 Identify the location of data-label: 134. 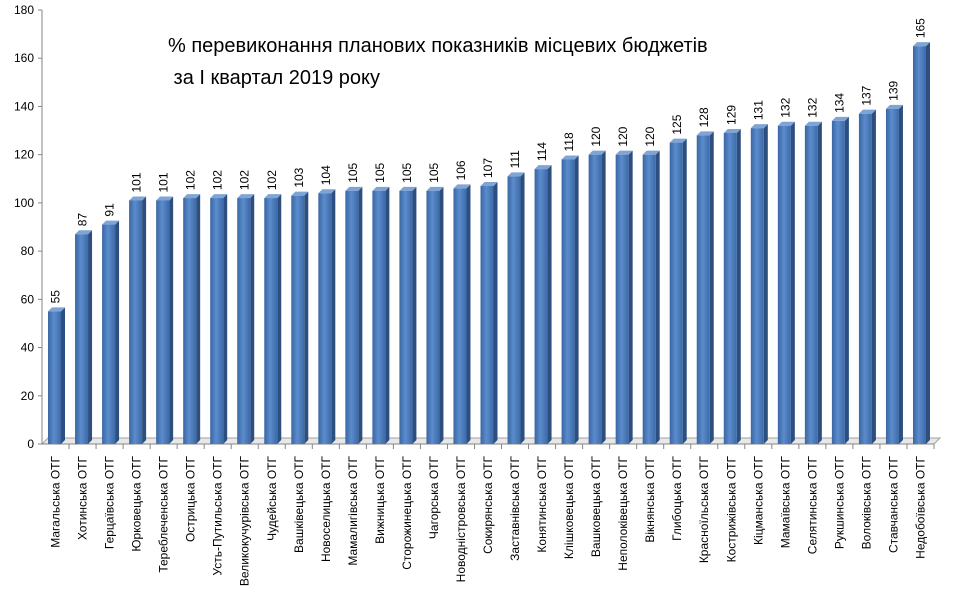
(839, 103).